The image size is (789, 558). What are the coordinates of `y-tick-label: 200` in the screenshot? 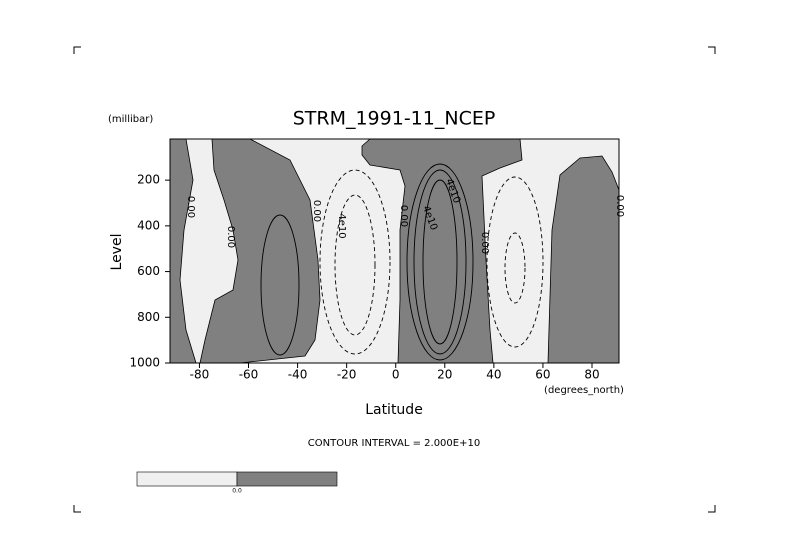 It's located at (148, 180).